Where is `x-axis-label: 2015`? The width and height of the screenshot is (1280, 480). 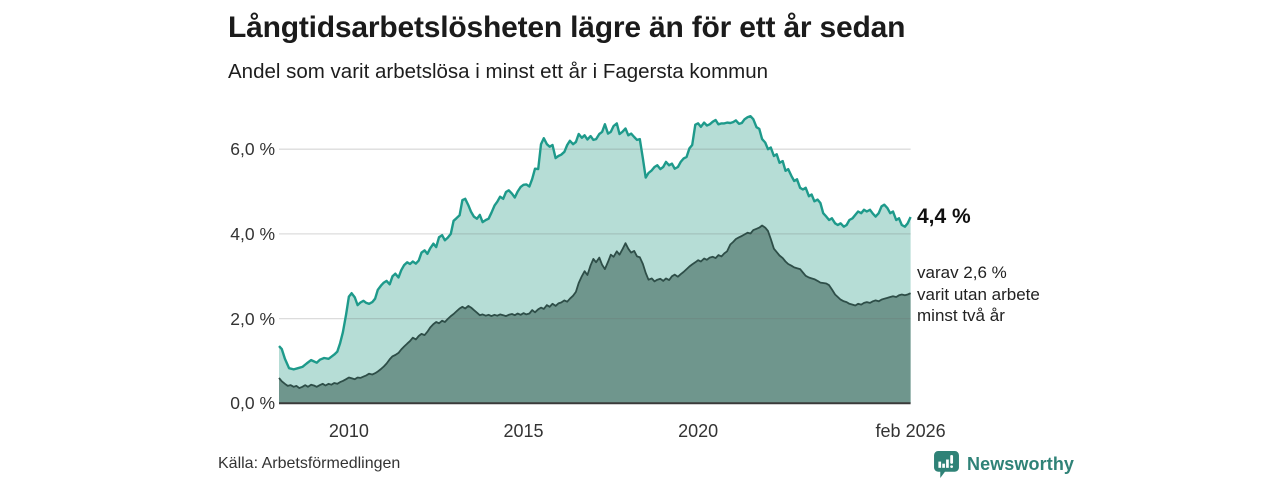
x-axis-label: 2015 is located at coordinates (523, 431).